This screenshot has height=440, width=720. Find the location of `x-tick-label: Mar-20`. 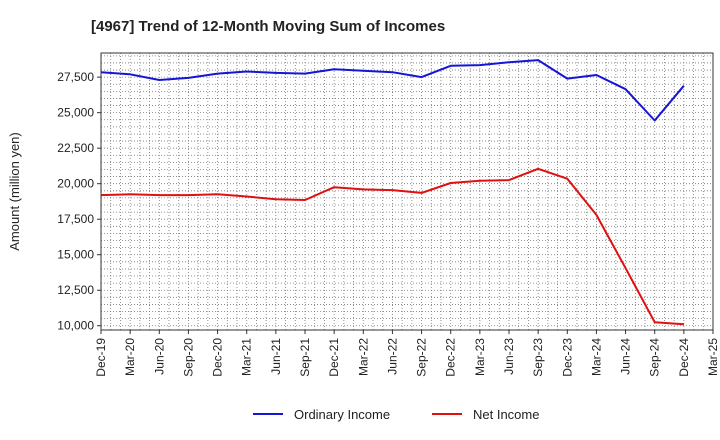

x-tick-label: Mar-20 is located at coordinates (130, 357).